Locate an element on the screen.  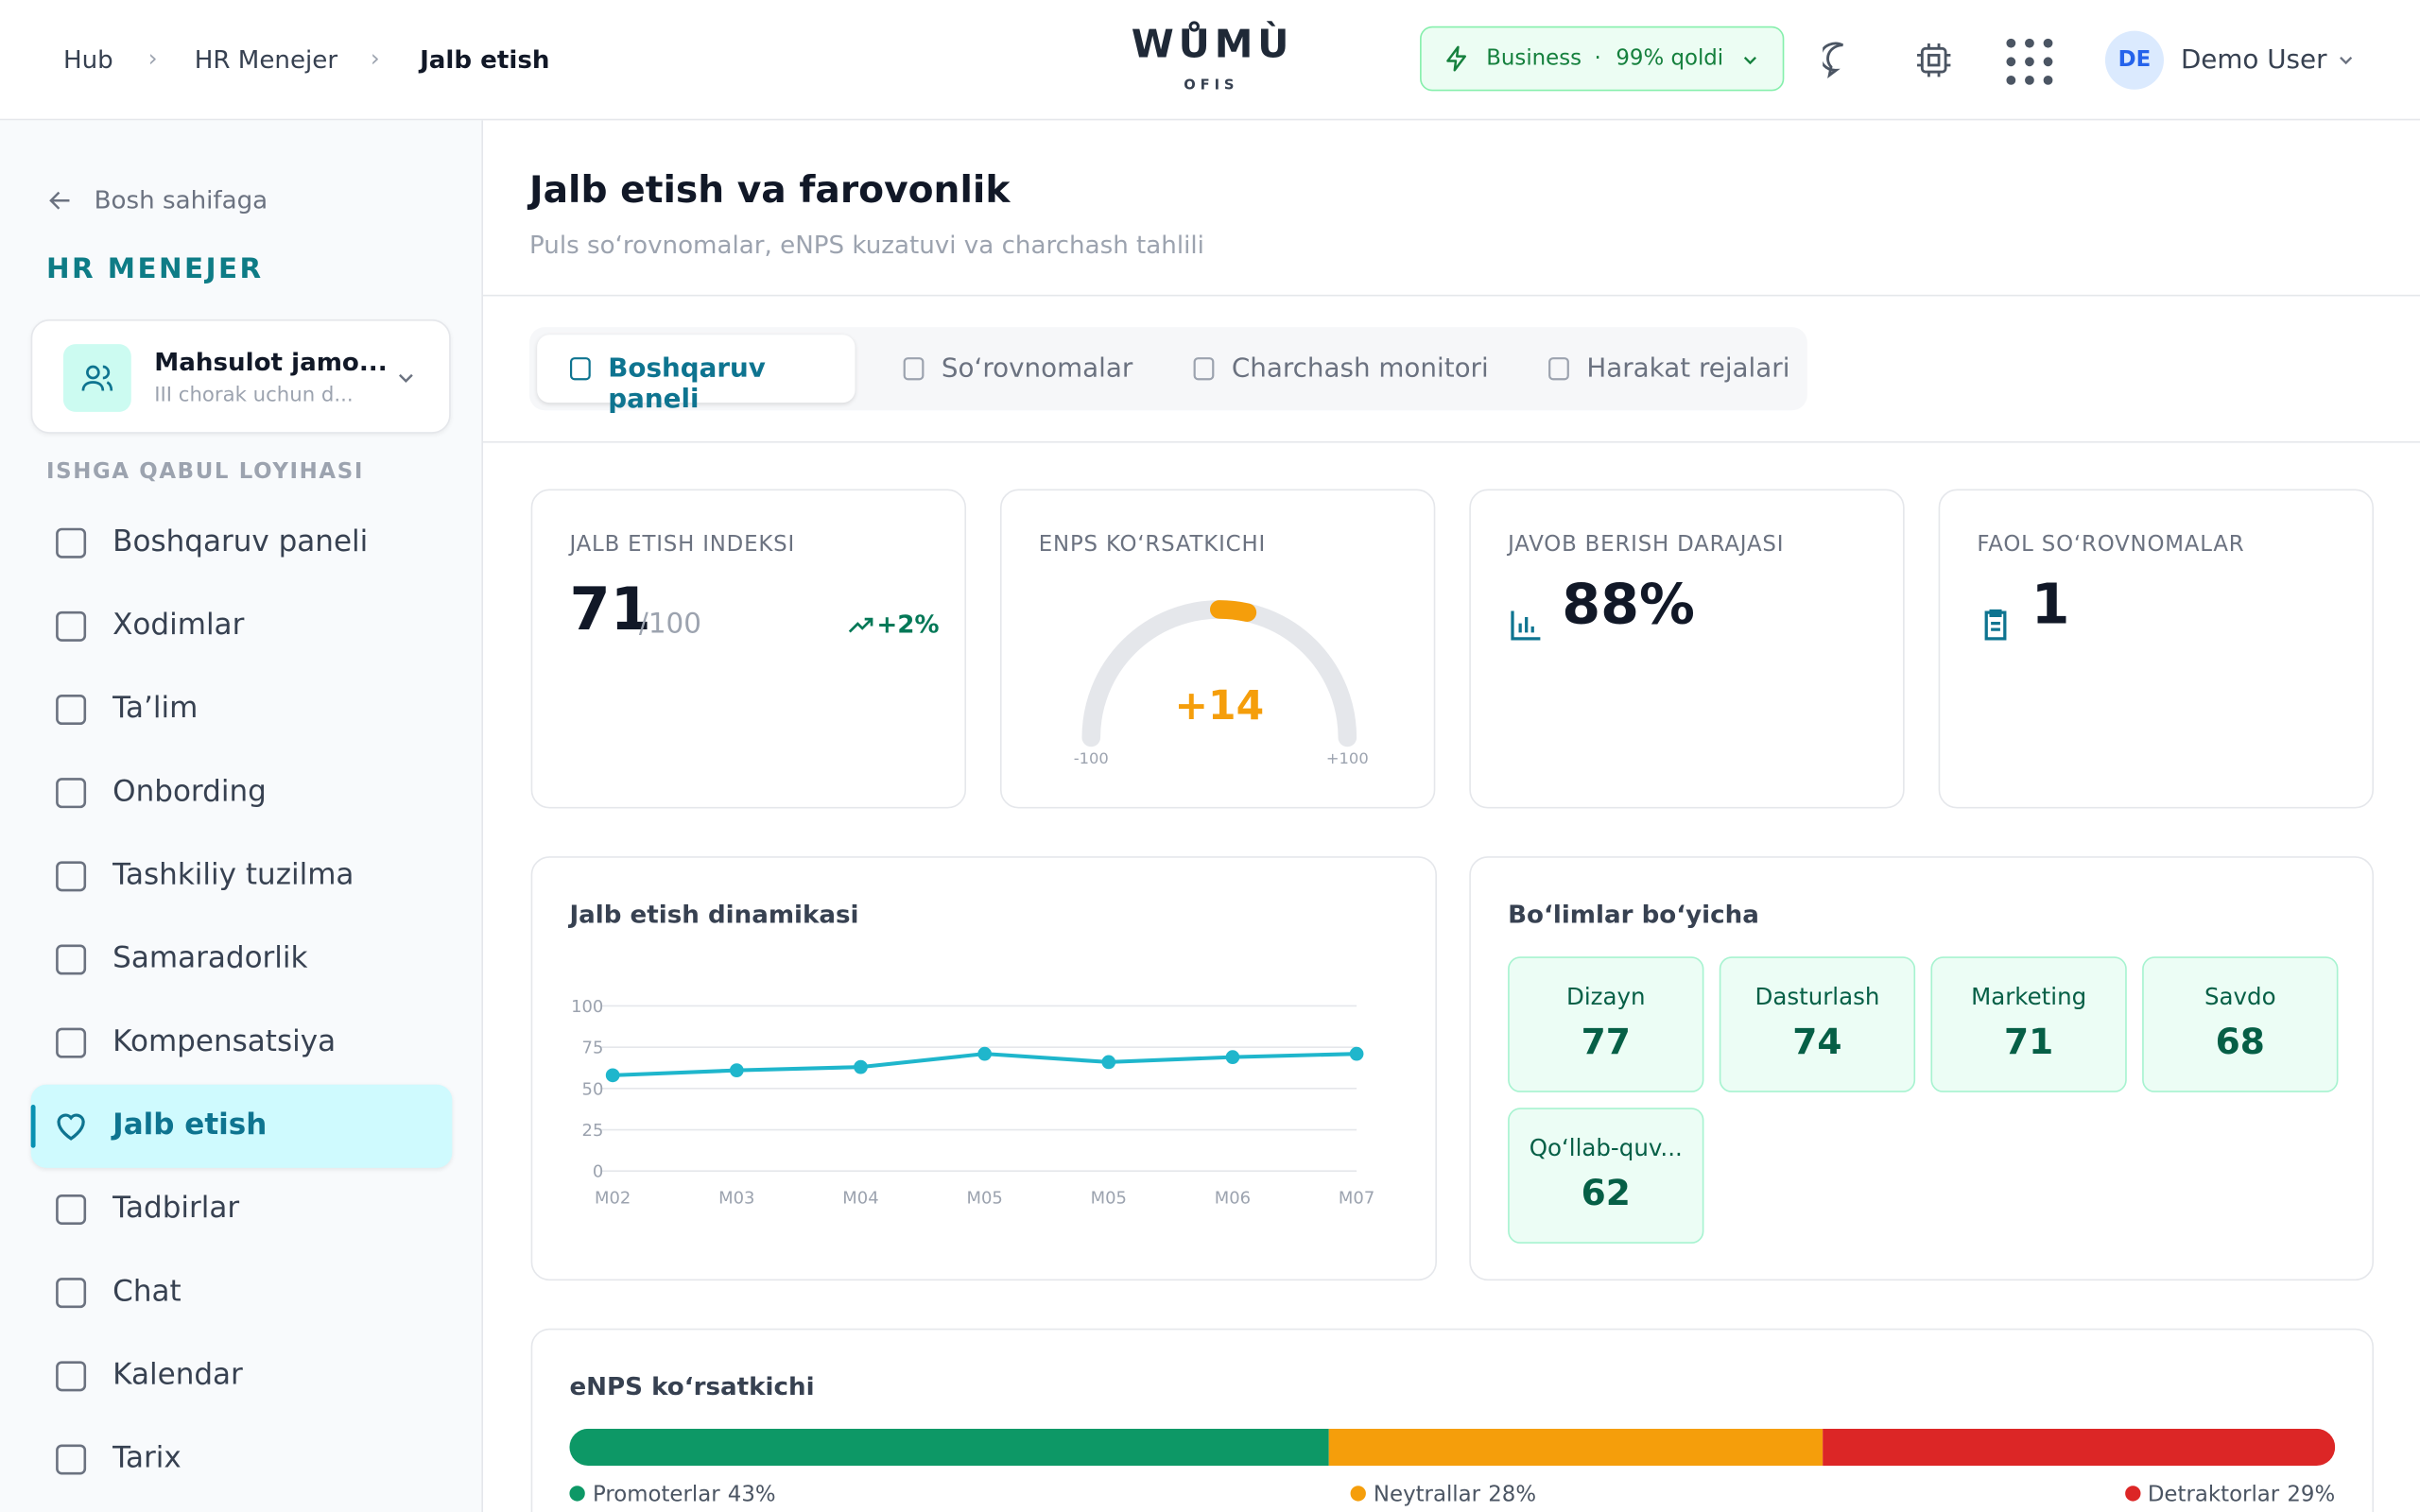
tab: Charchash monitori is located at coordinates (1328, 369).